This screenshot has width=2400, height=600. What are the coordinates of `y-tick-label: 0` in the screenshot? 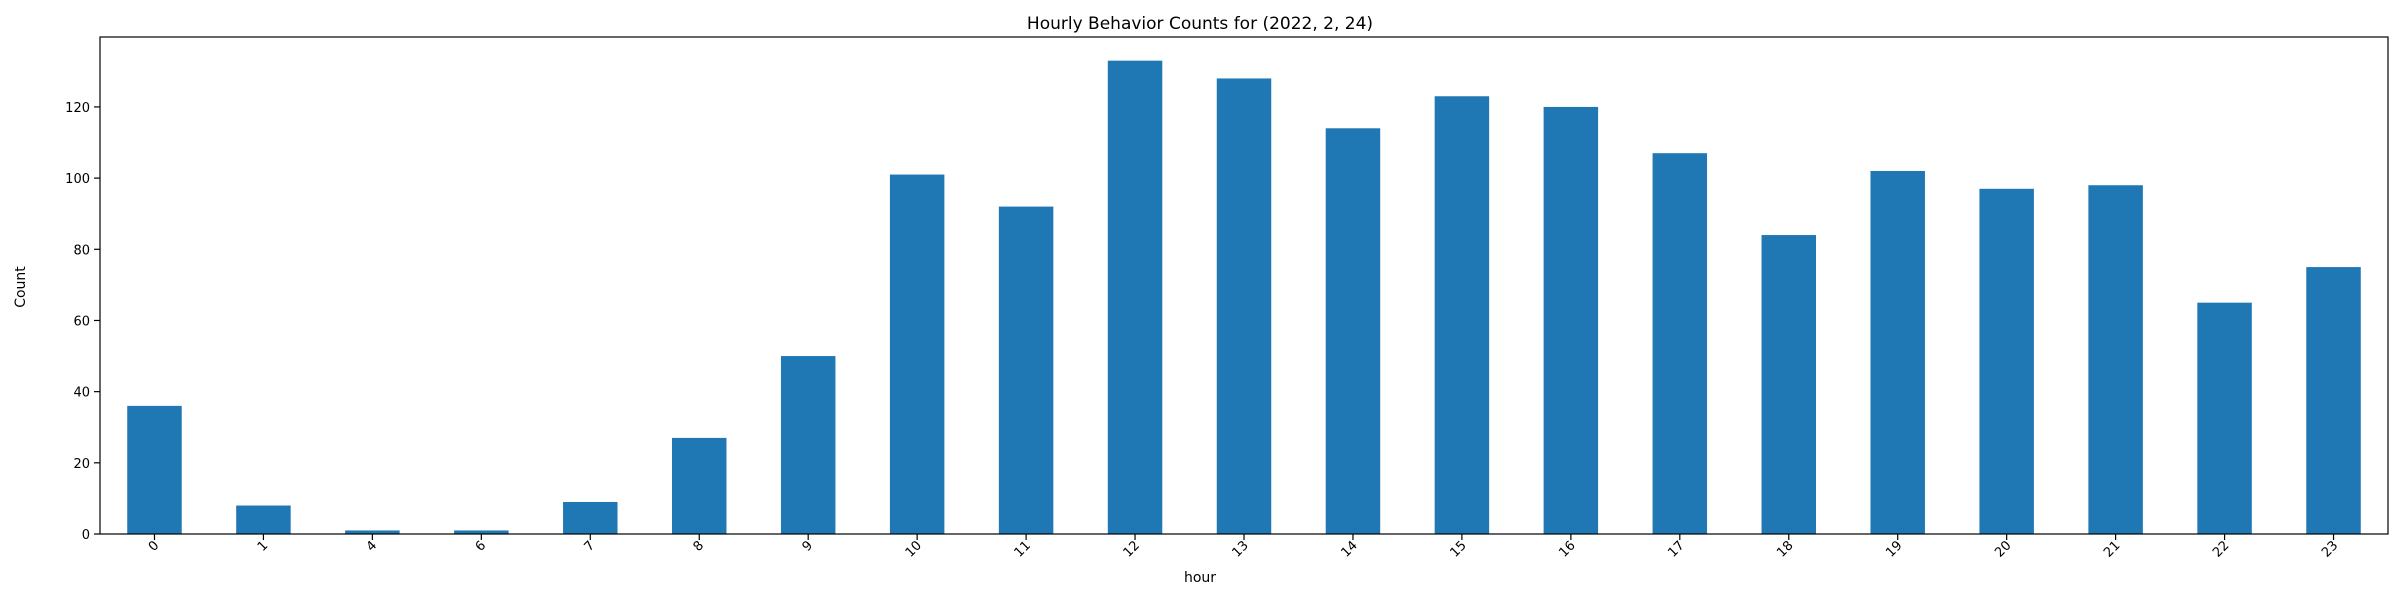 It's located at (86, 535).